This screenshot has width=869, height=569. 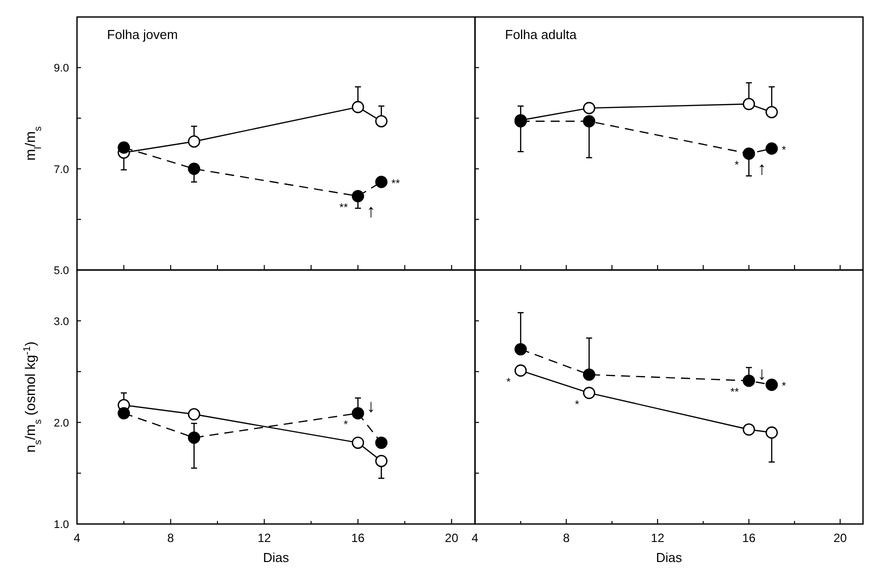 What do you see at coordinates (61, 423) in the screenshot?
I see `y-tick-label: 2.0` at bounding box center [61, 423].